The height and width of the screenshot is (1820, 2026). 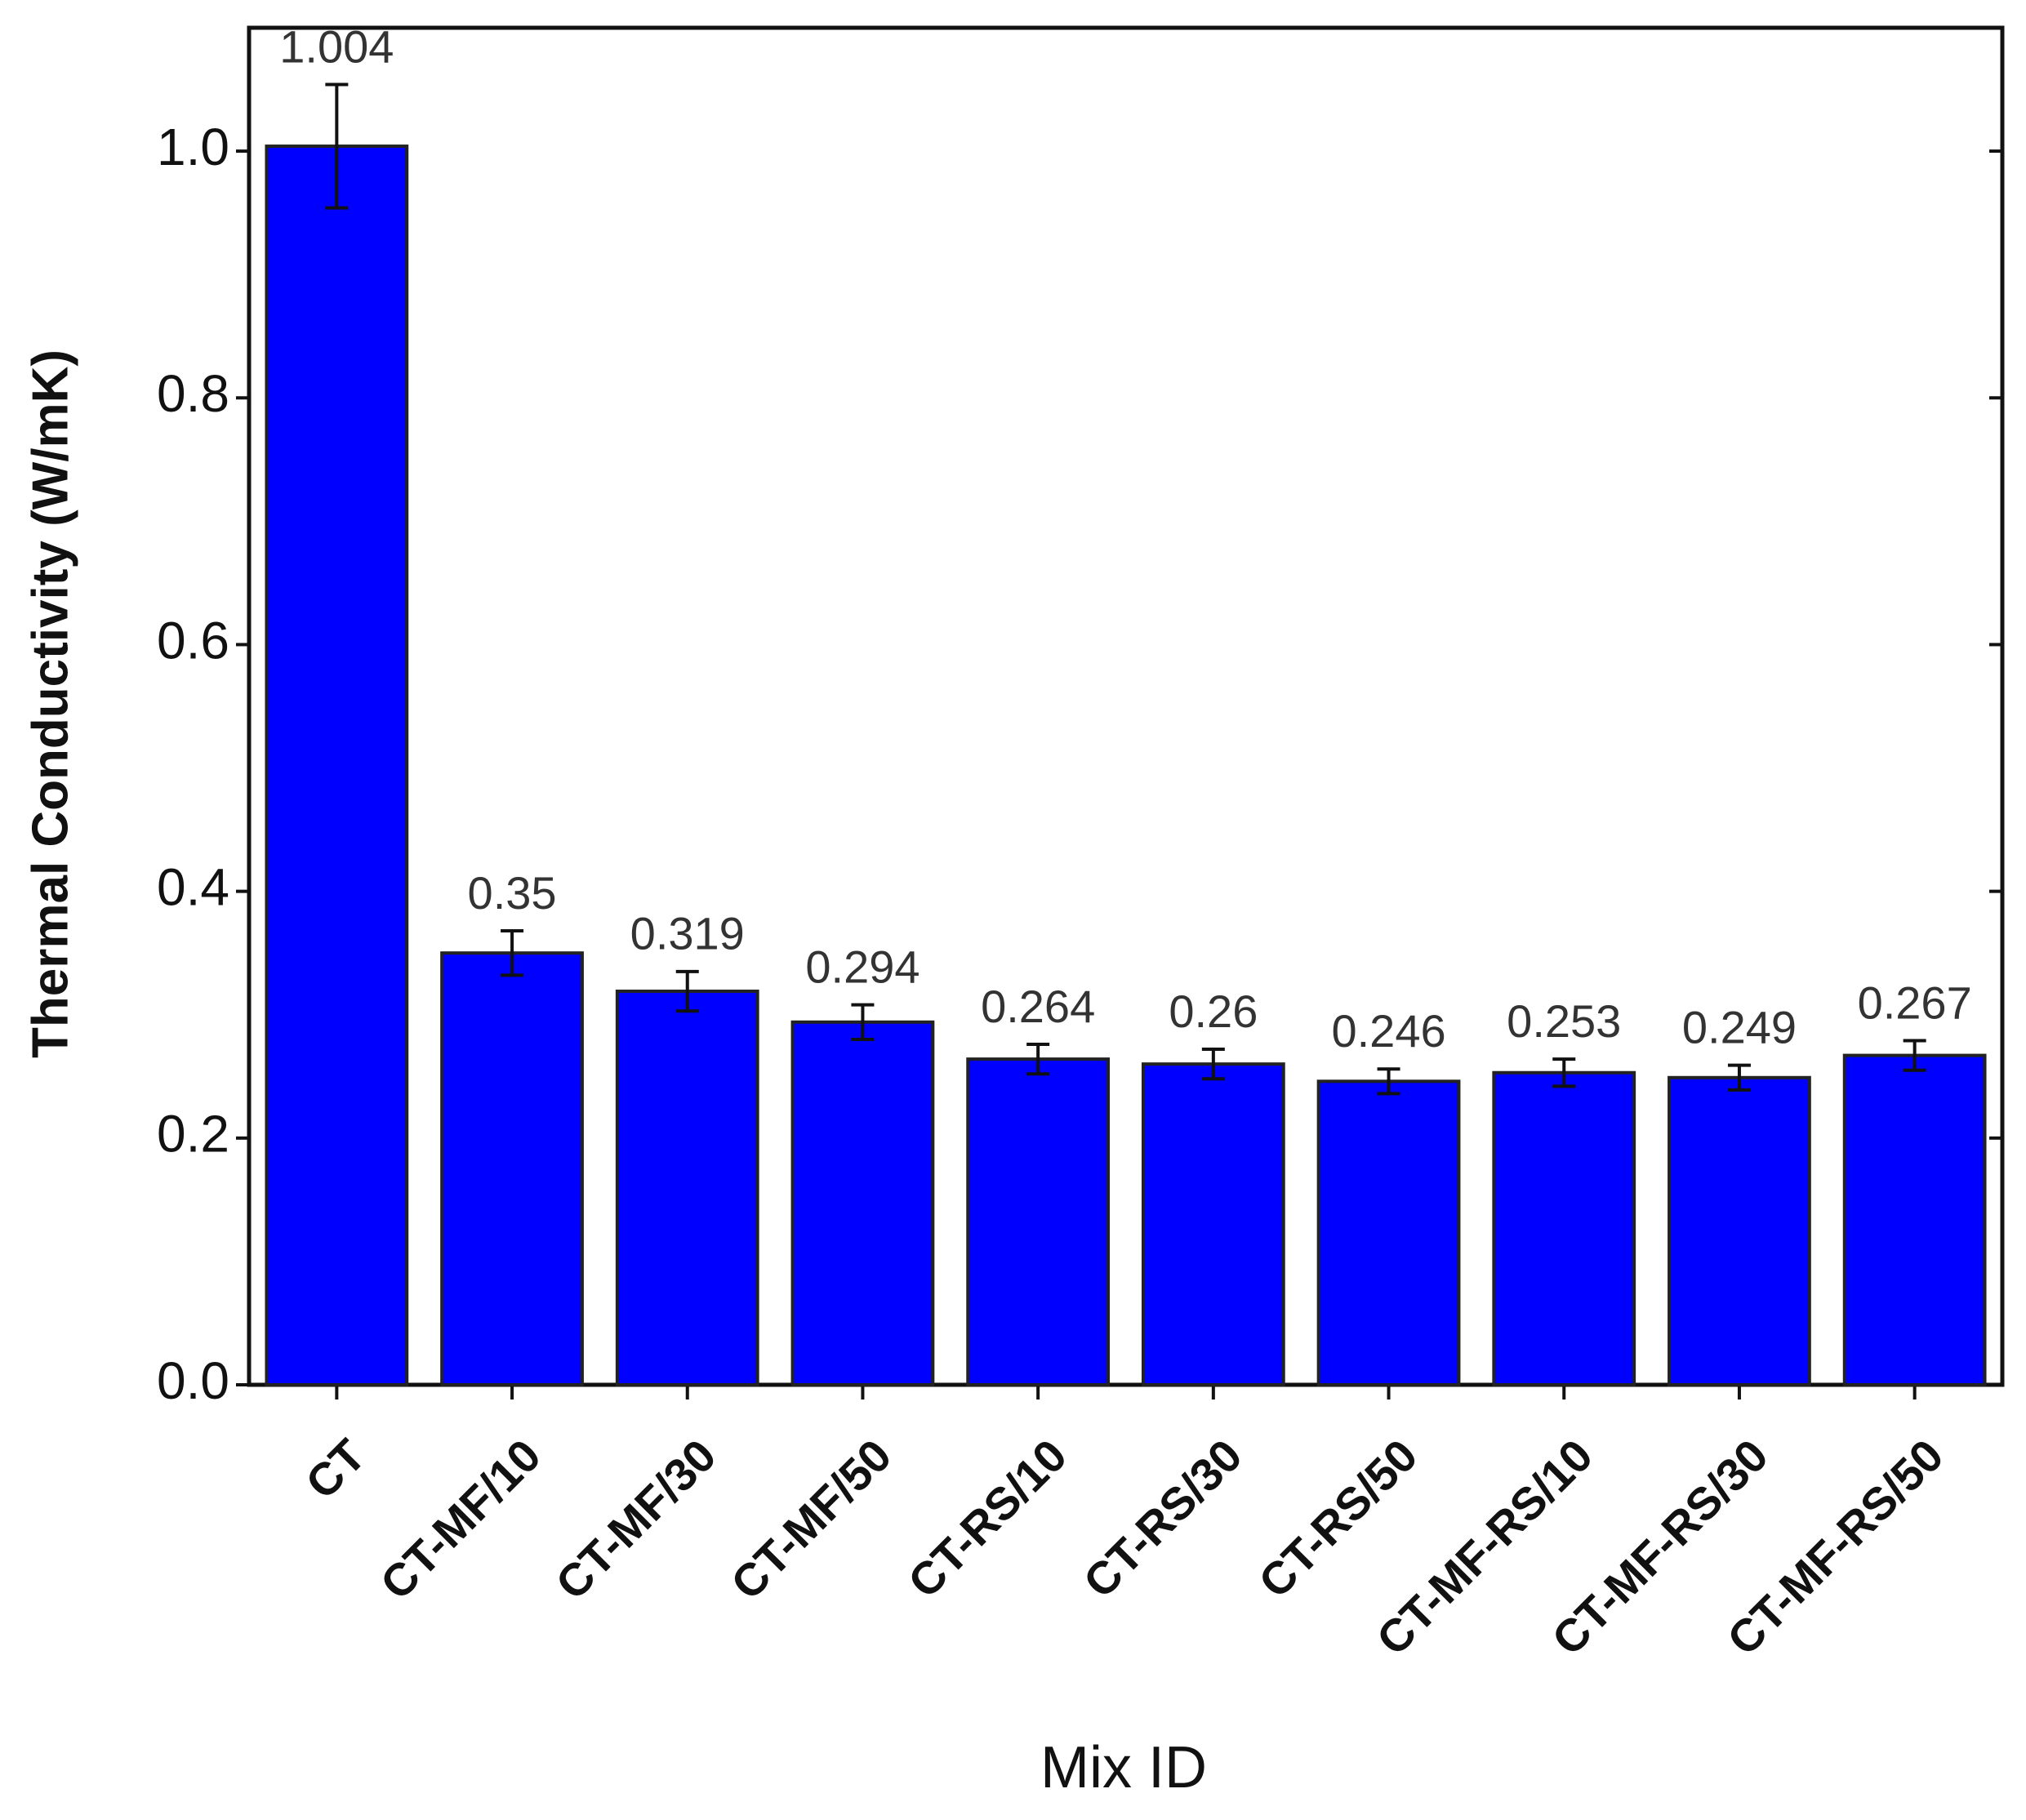 I want to click on y-tick-label: 1.0, so click(x=193, y=147).